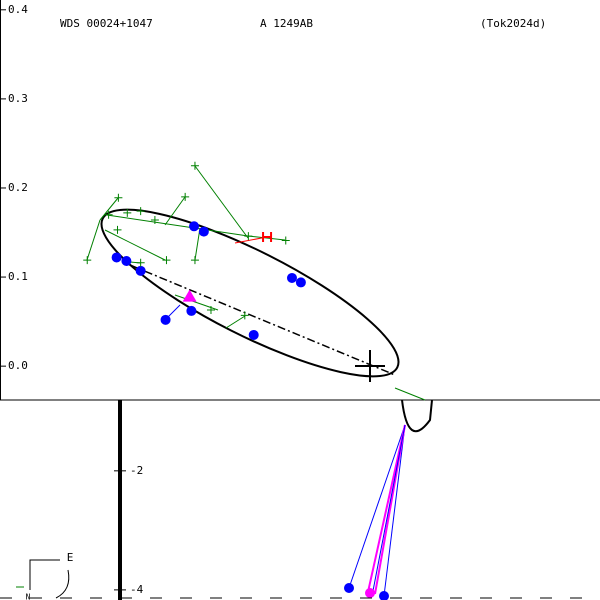 The image size is (600, 600). What do you see at coordinates (18, 187) in the screenshot?
I see `y-tick-label: 0.2` at bounding box center [18, 187].